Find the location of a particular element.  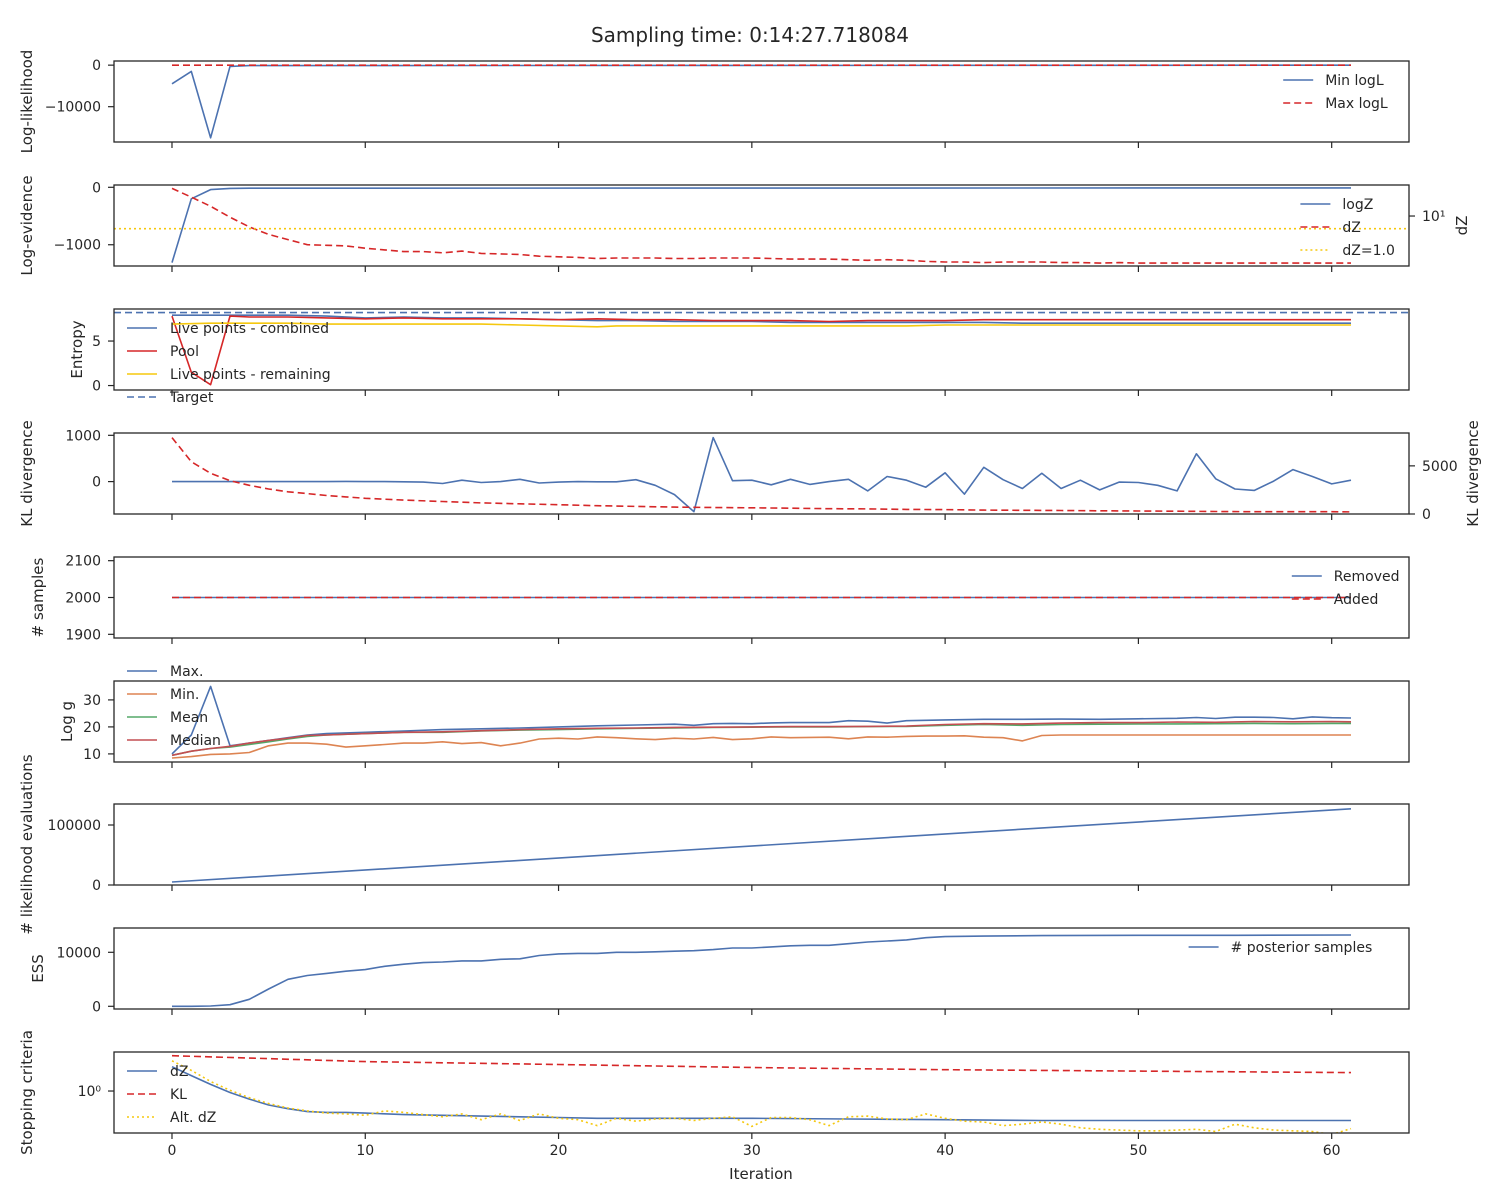

y-axis-label: Log-likelihood is located at coordinates (27, 102).